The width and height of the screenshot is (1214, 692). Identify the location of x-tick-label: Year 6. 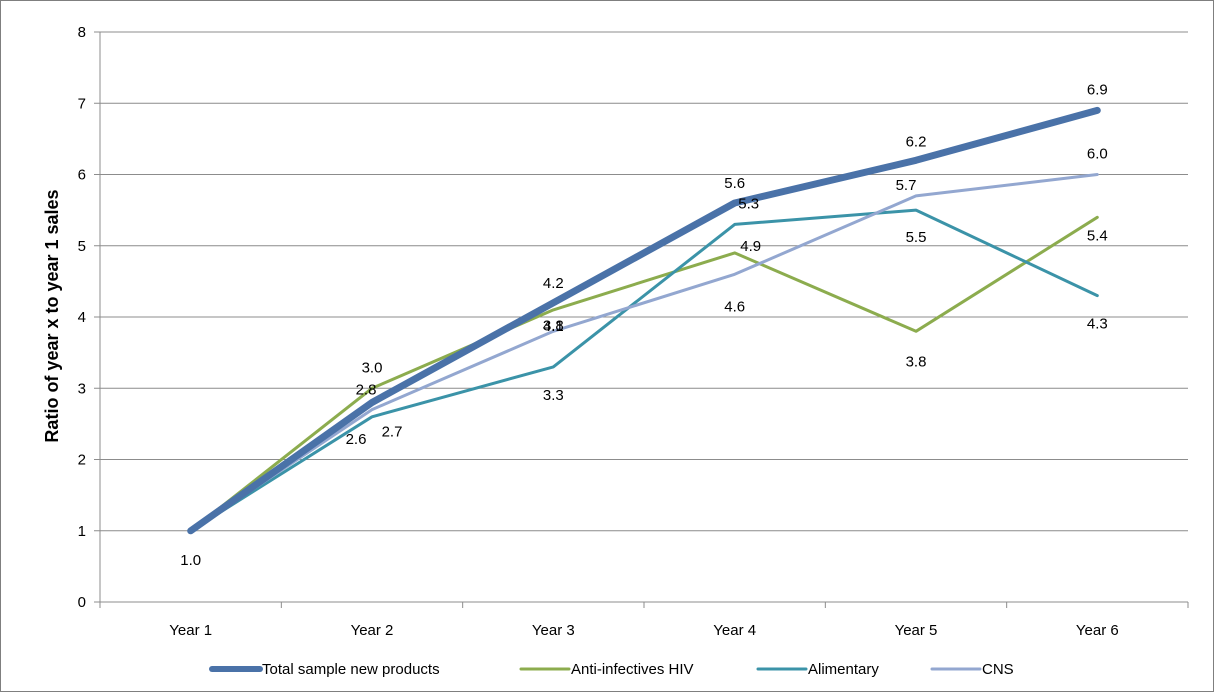
(1097, 630).